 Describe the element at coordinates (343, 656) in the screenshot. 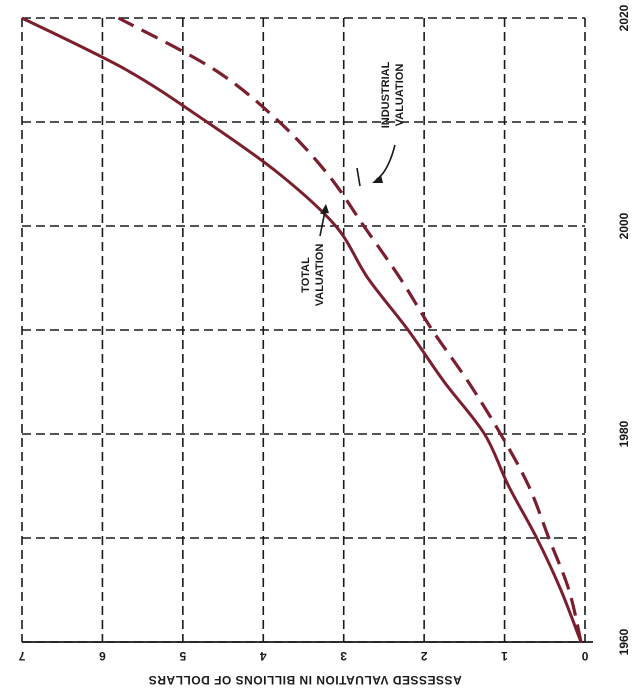

I see `value-tick-label-3: 3` at that location.